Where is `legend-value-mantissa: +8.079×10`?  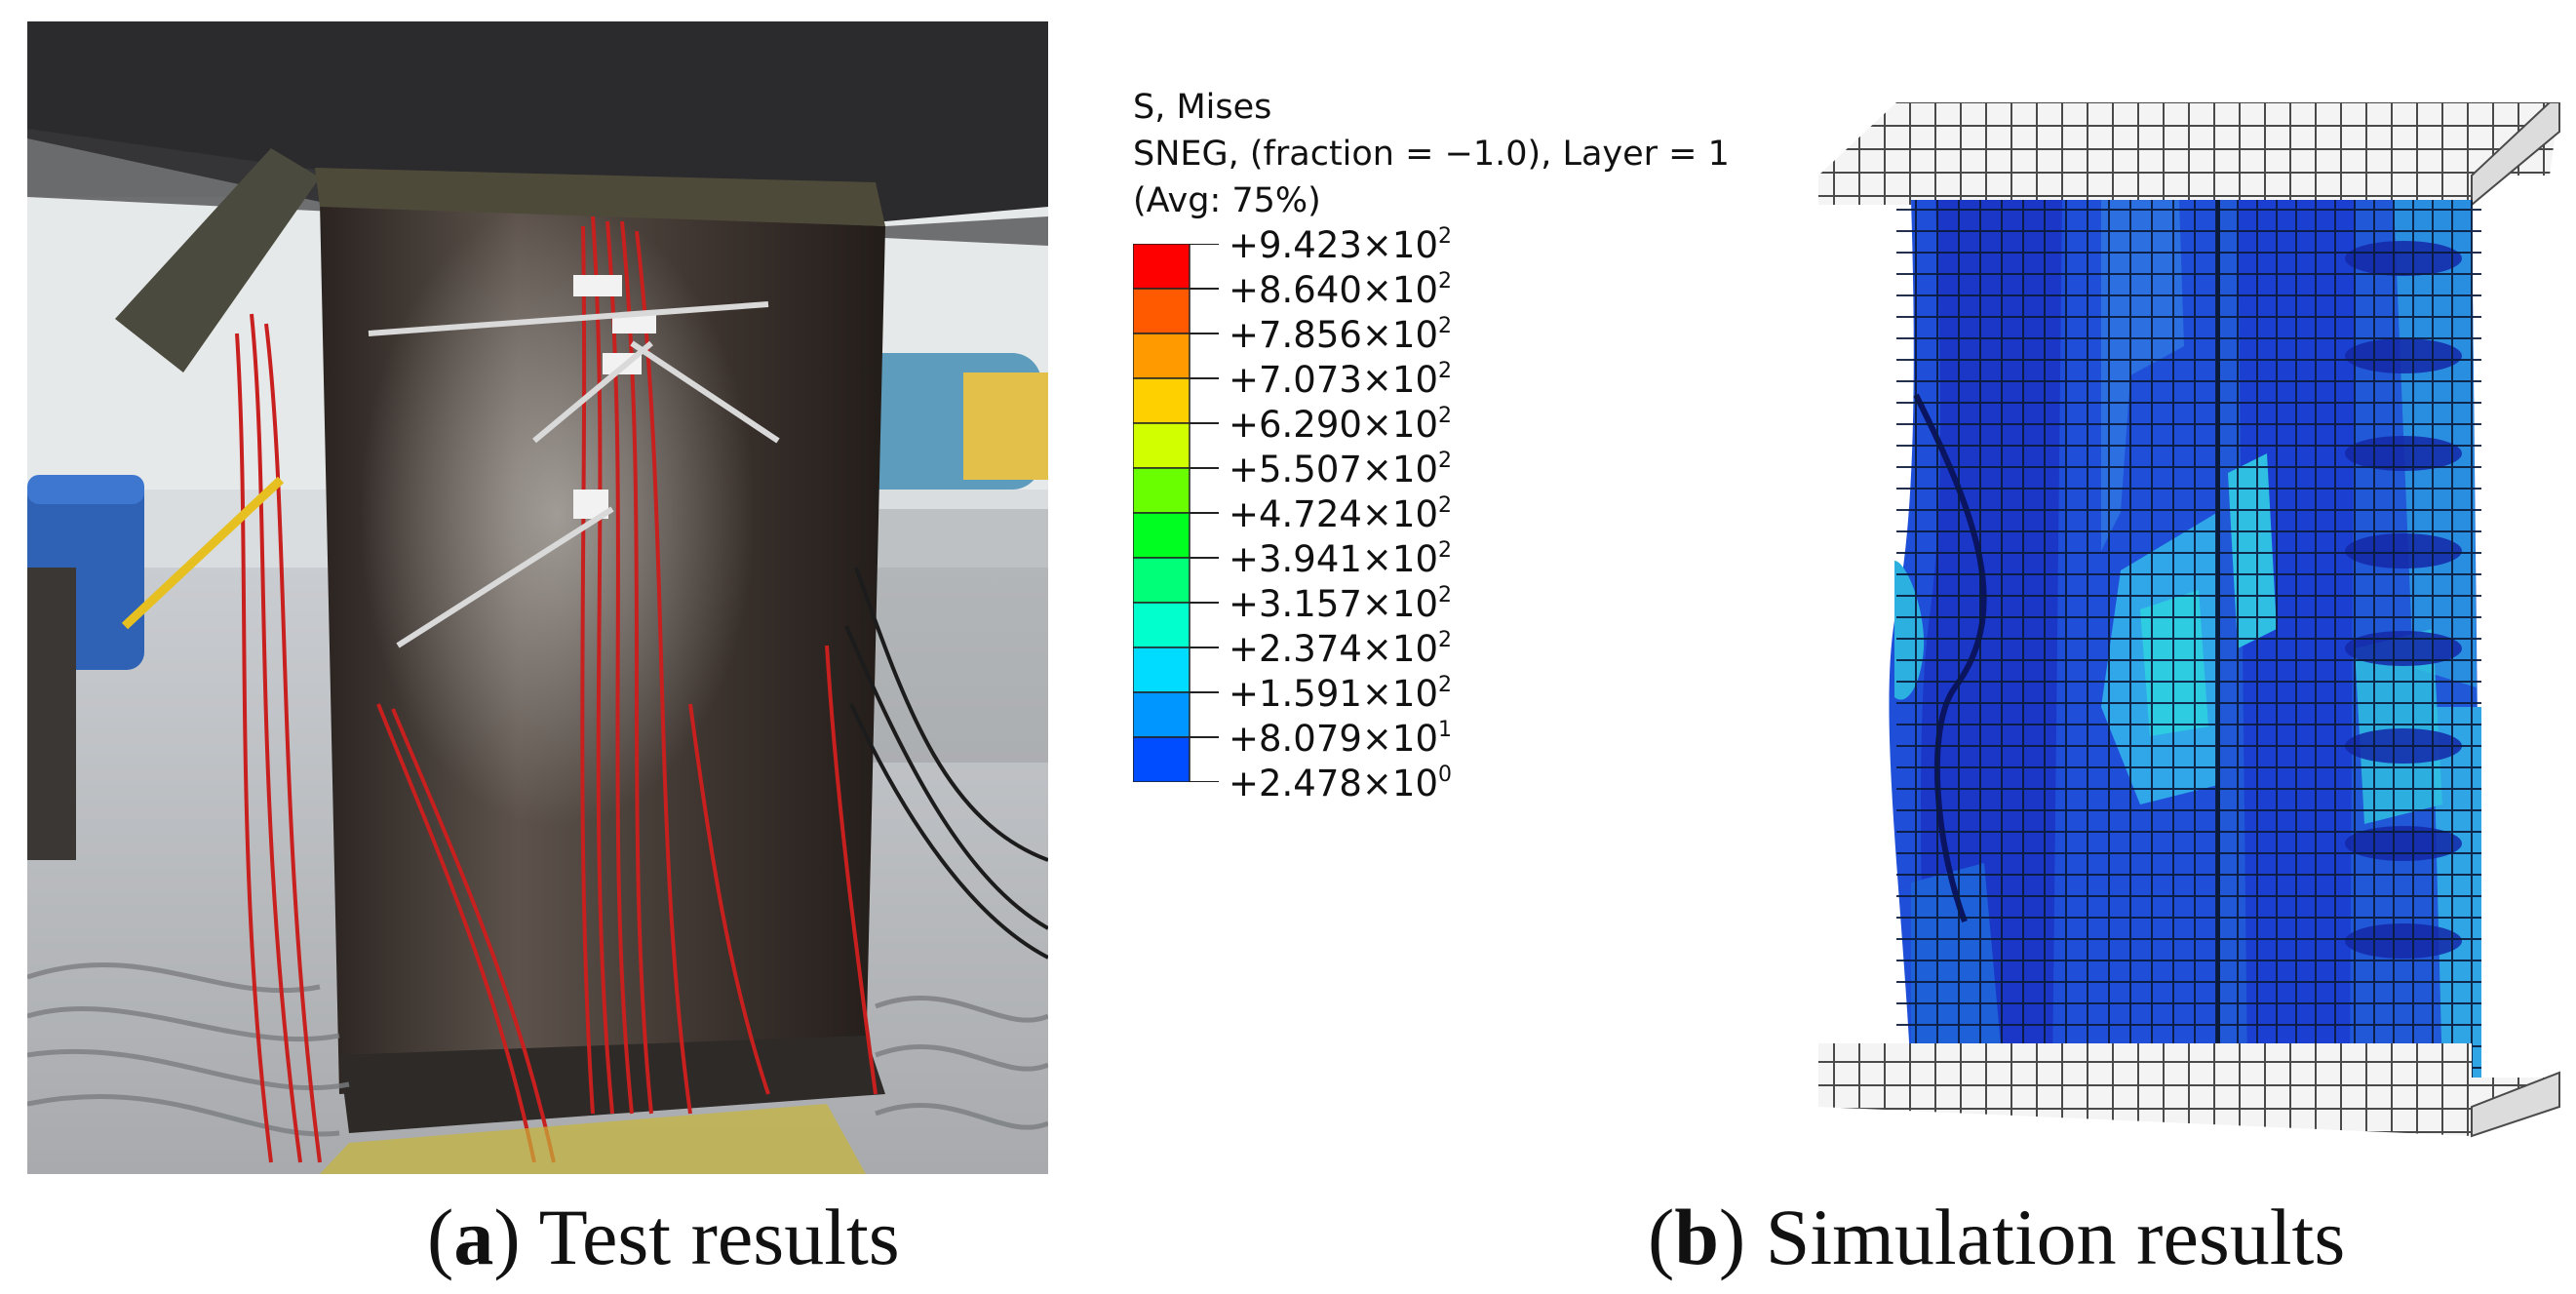
legend-value-mantissa: +8.079×10 is located at coordinates (1334, 739).